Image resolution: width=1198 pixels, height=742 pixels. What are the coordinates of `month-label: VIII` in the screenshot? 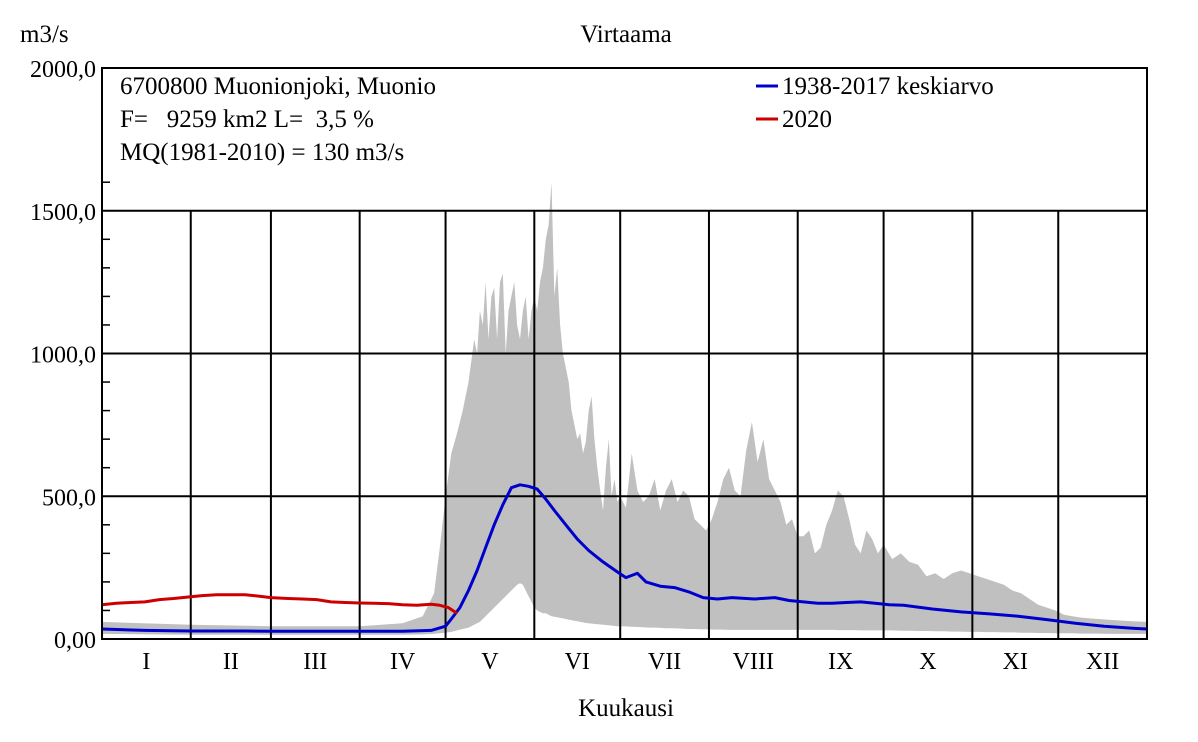 It's located at (753, 662).